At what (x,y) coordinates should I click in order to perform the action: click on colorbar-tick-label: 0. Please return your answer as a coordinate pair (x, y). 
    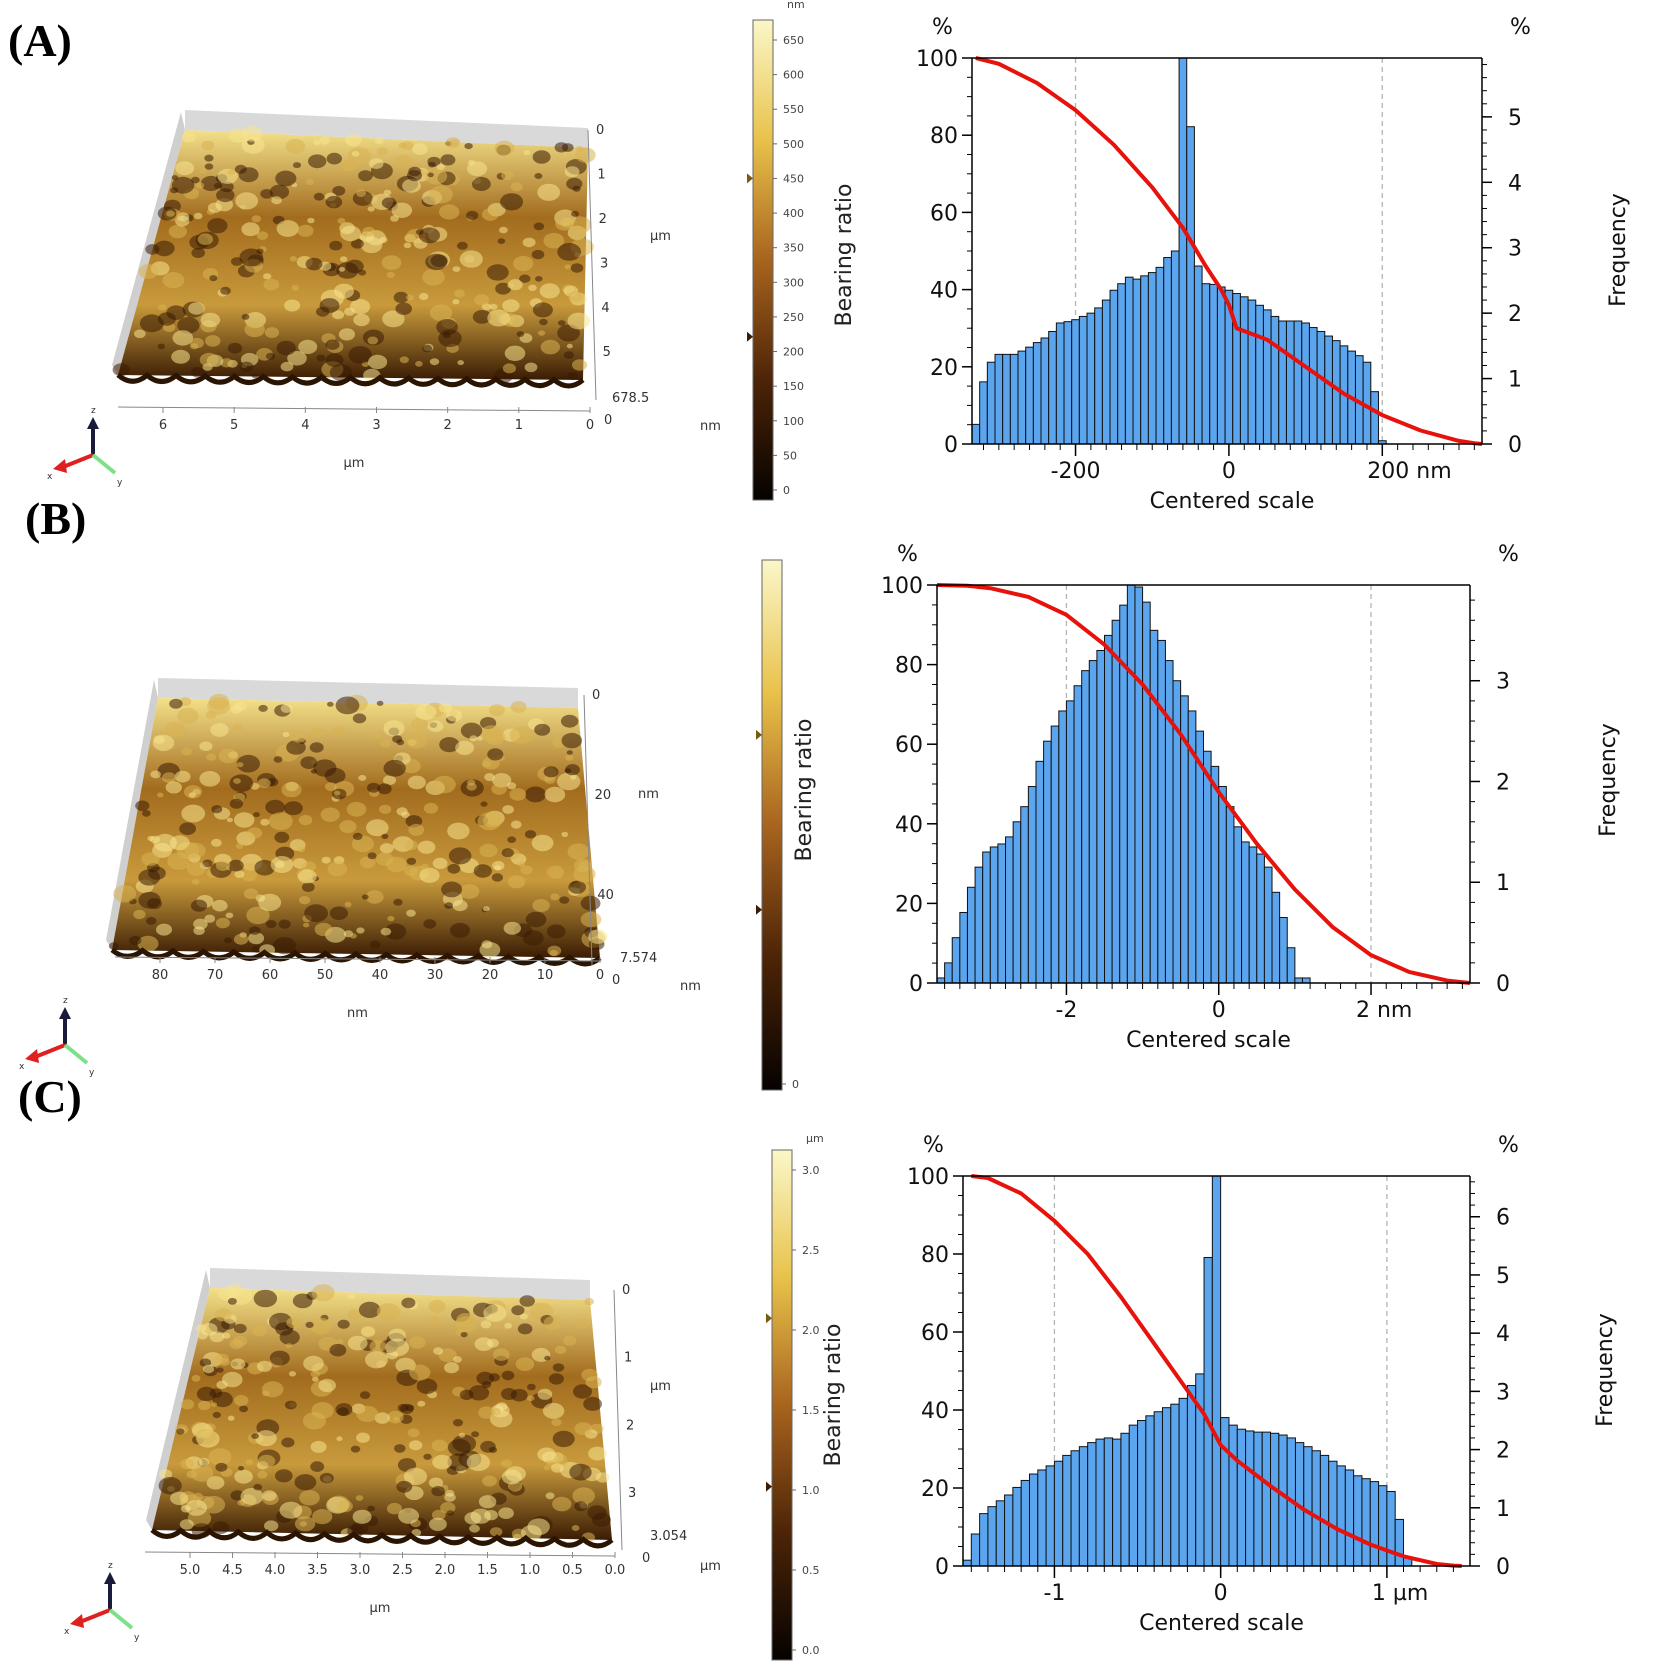
    Looking at the image, I should click on (795, 1084).